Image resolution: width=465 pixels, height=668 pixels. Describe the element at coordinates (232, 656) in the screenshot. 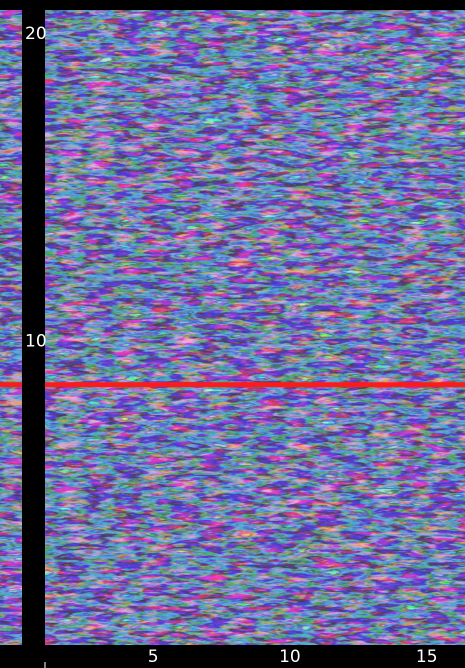

I see `x-axis-strip` at that location.